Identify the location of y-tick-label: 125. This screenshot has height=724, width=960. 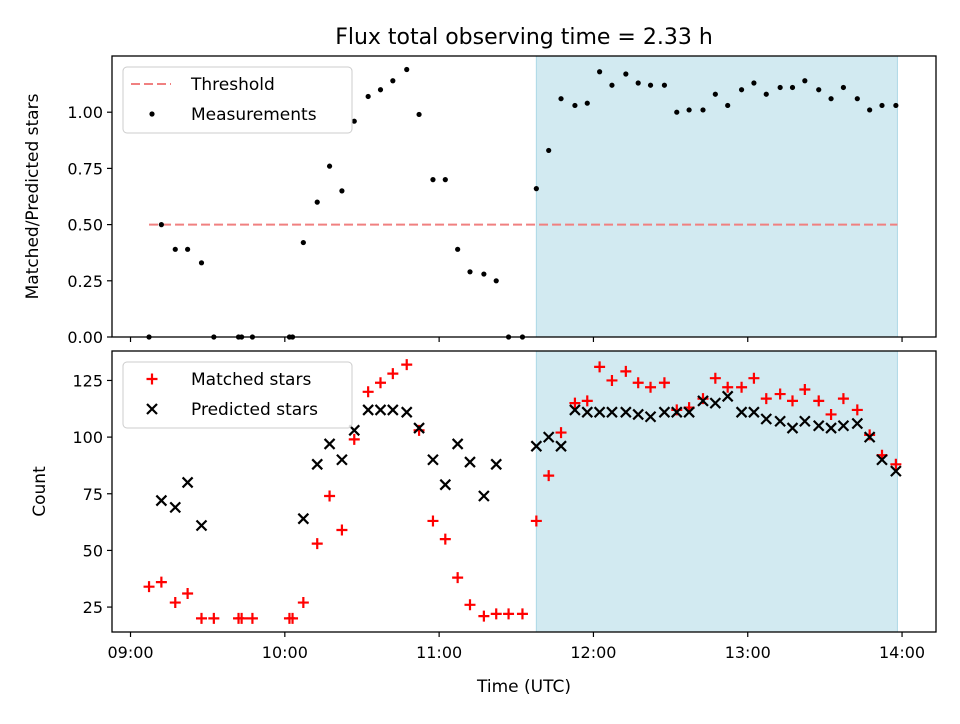
(87, 380).